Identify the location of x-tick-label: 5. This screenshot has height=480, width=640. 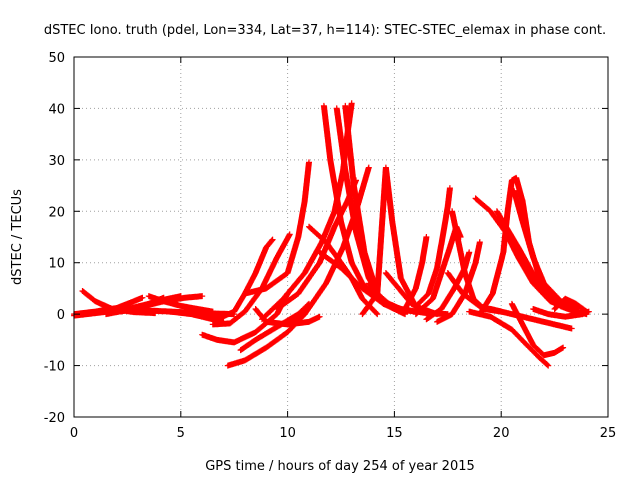
(181, 433).